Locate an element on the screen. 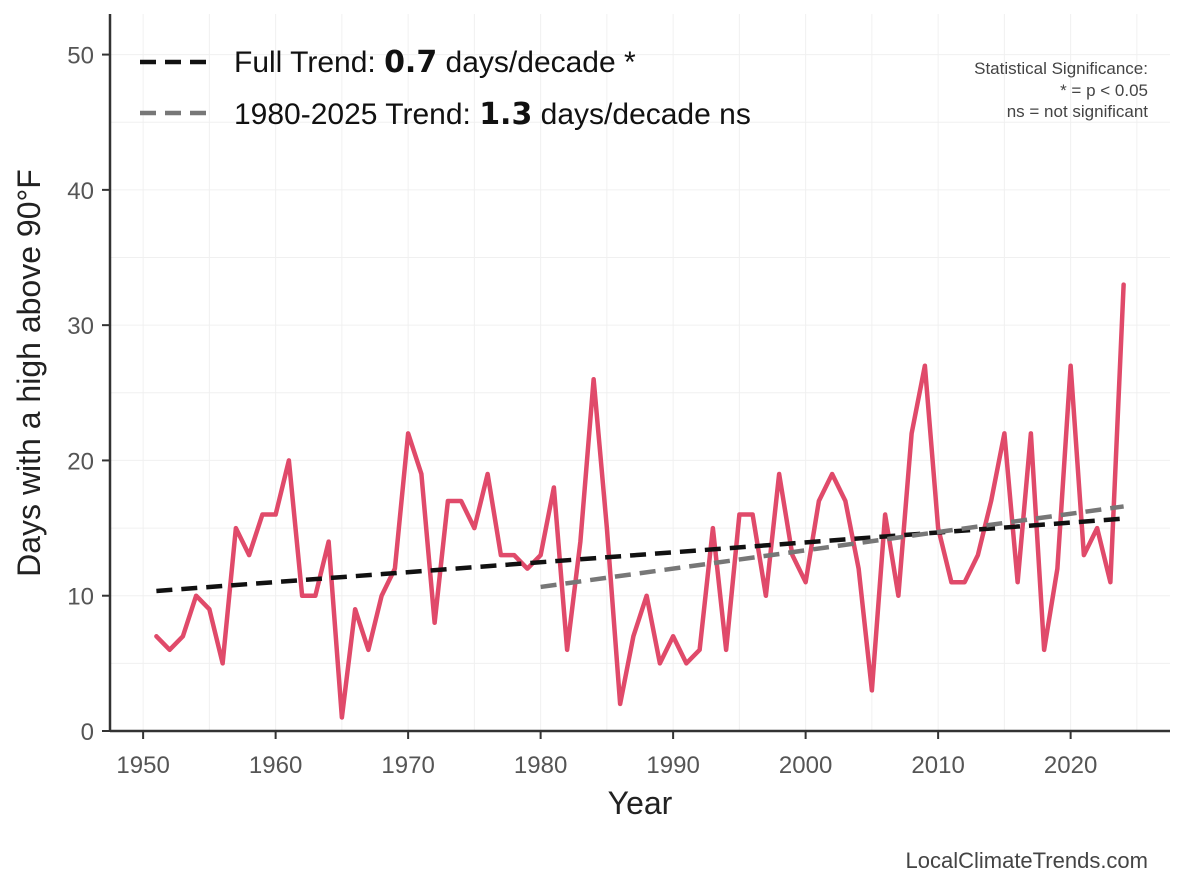  x-axis-title: Year is located at coordinates (640, 803).